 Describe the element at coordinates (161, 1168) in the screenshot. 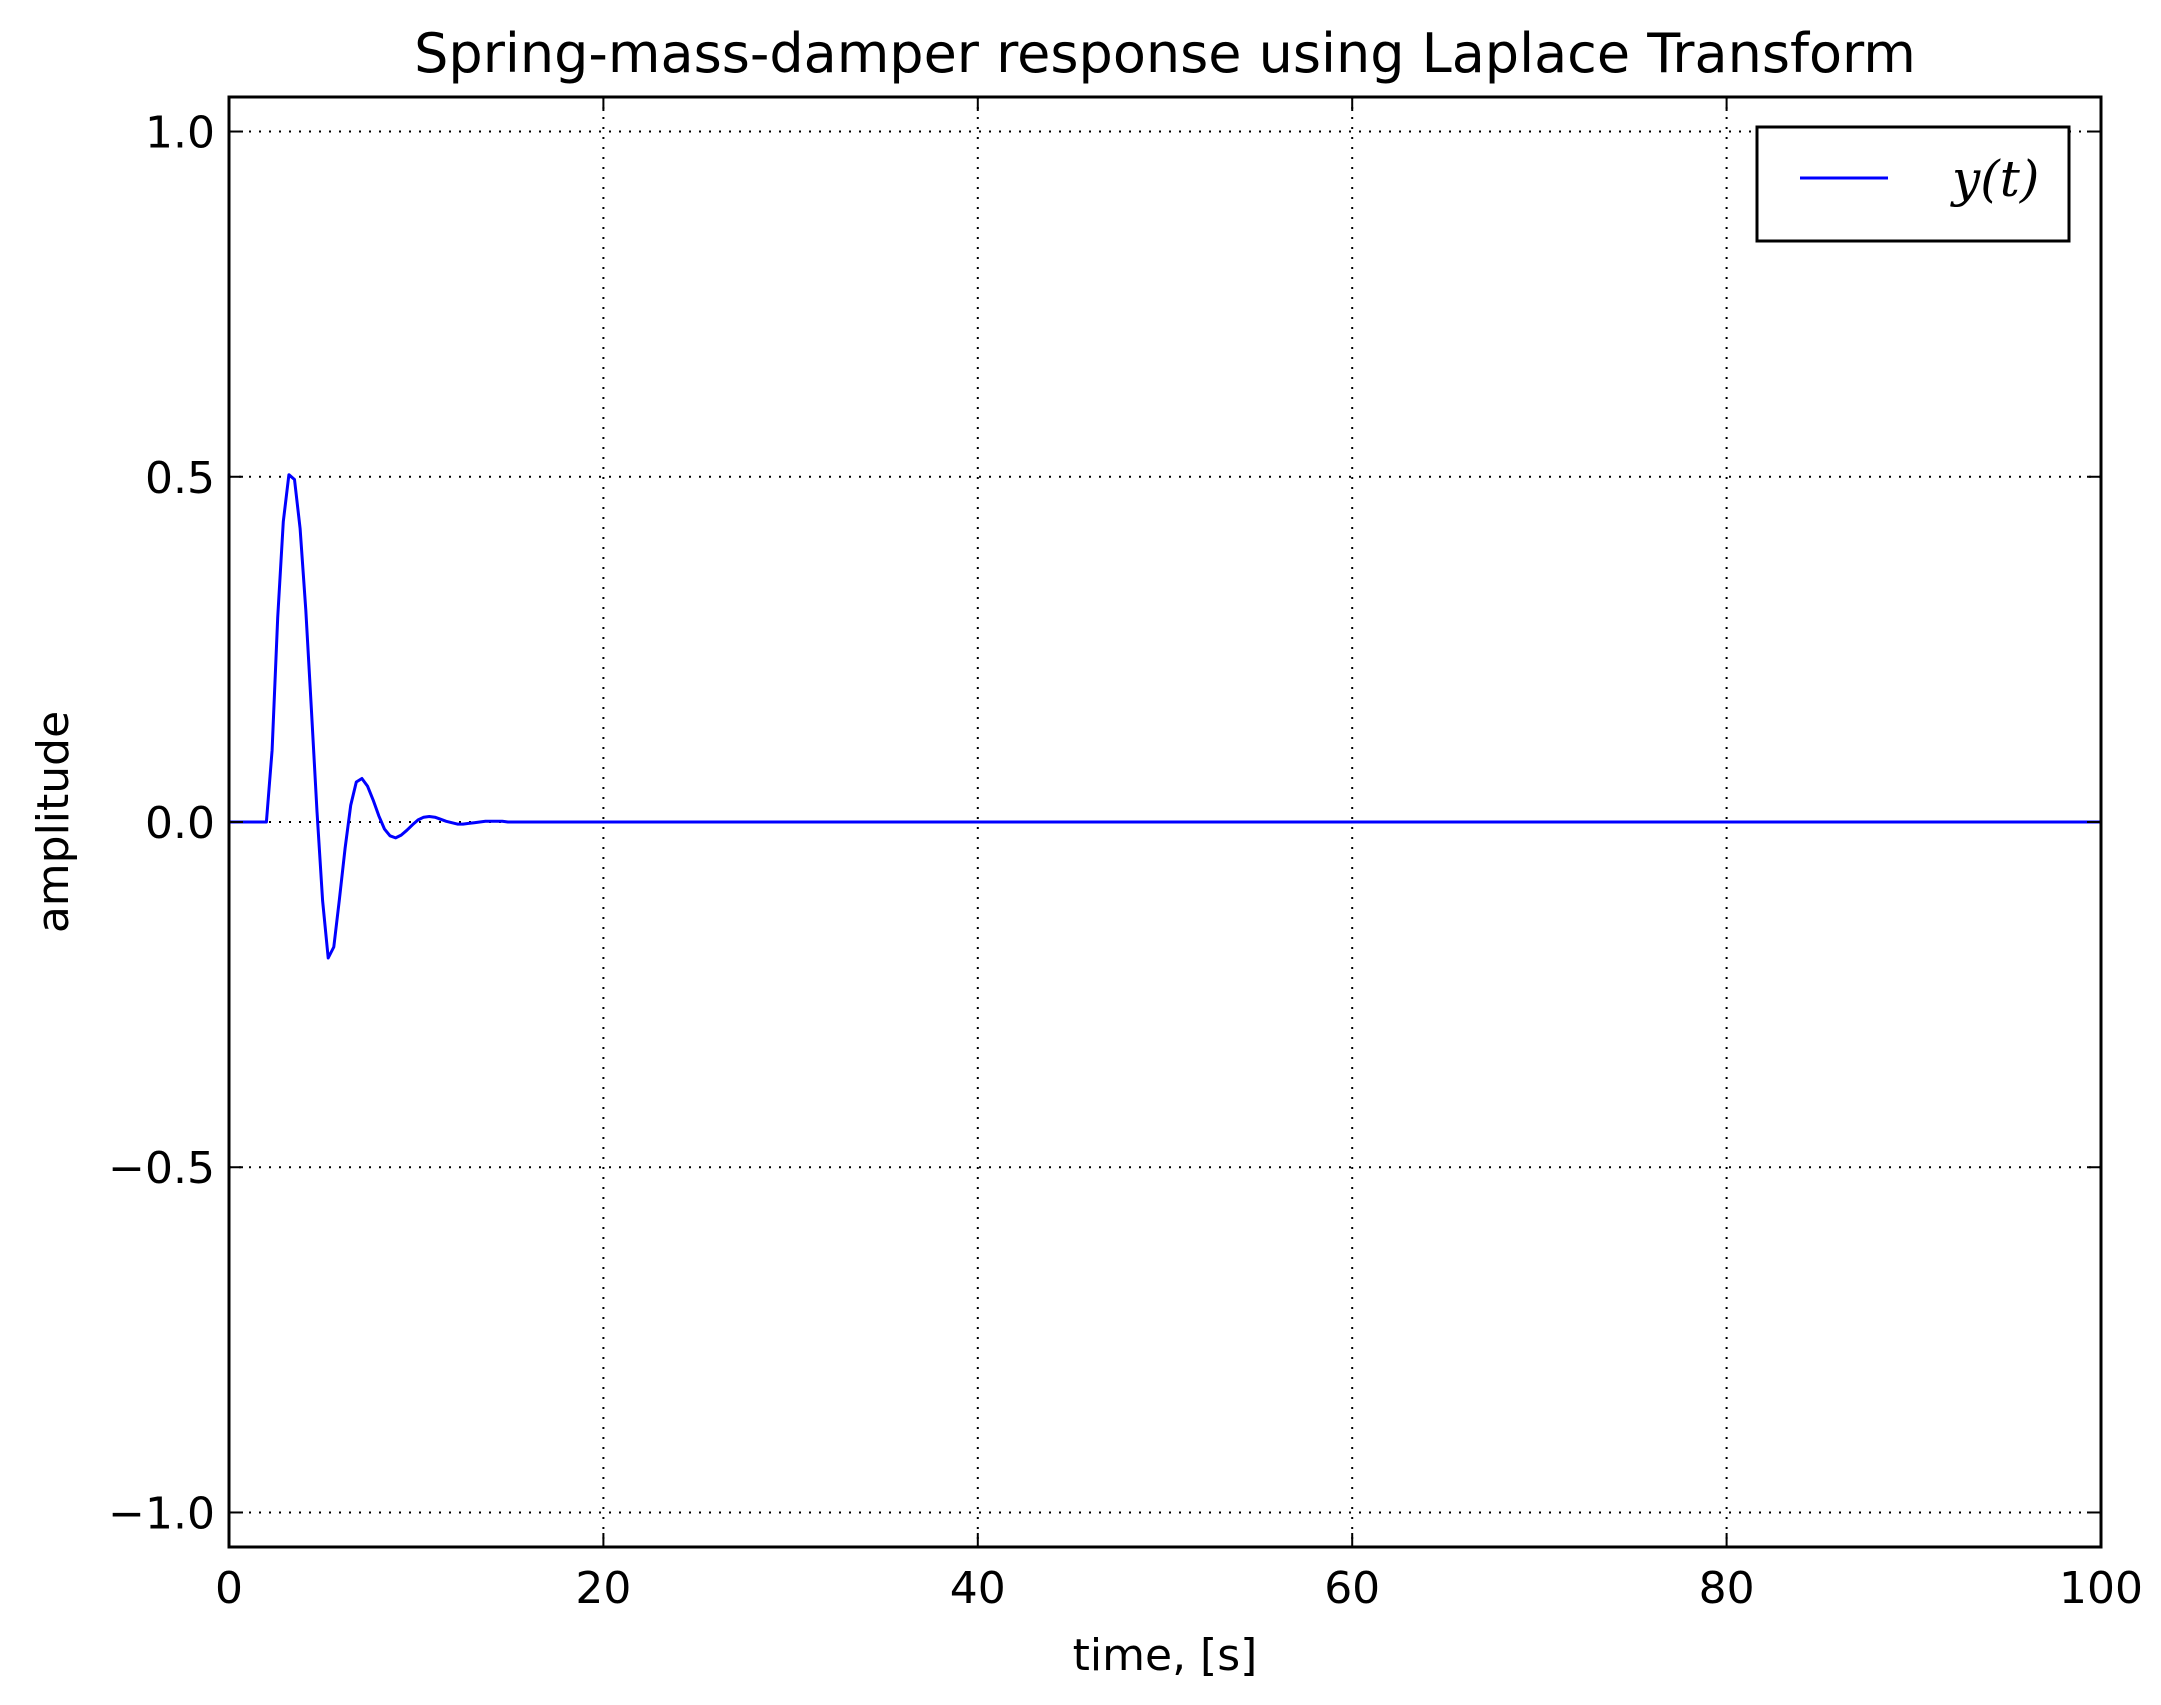

I see `y-tick-label: −0.5` at that location.